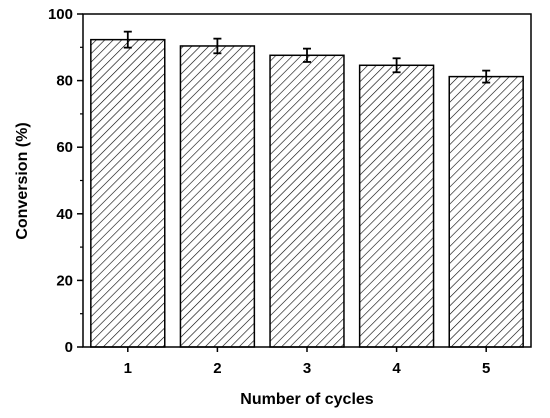 The width and height of the screenshot is (550, 418). I want to click on x-tick-label-2: 2, so click(217, 368).